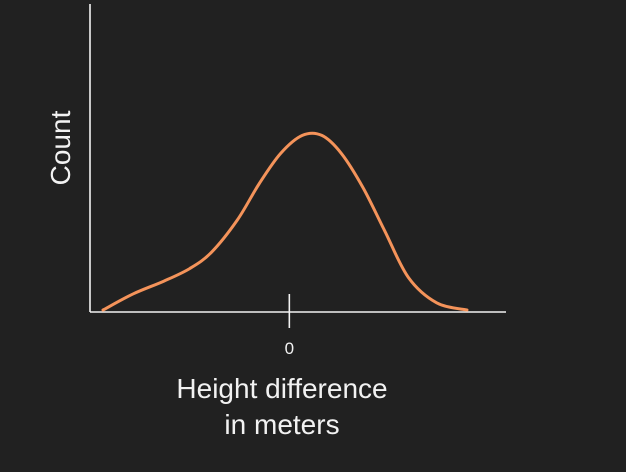 Image resolution: width=626 pixels, height=472 pixels. Describe the element at coordinates (60, 147) in the screenshot. I see `y-axis-label: Count` at that location.